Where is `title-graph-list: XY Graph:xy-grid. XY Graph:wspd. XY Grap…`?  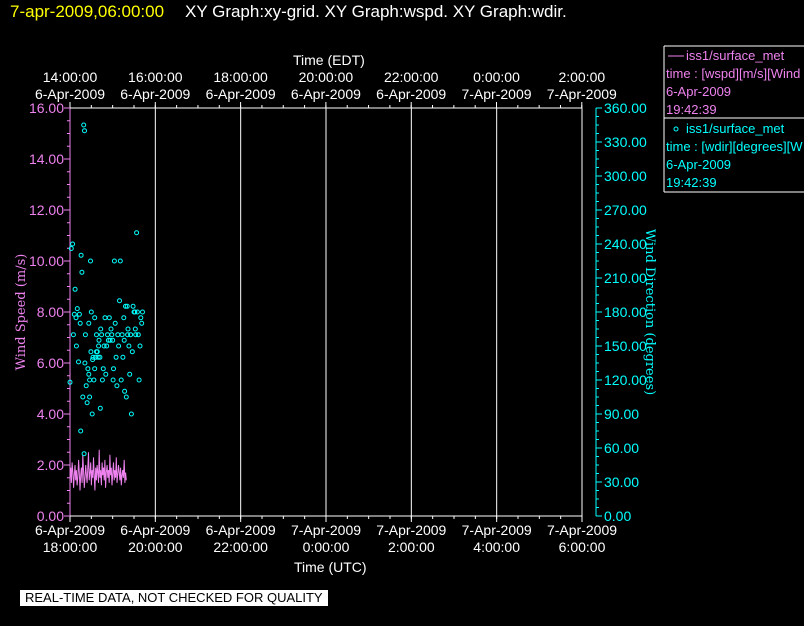 title-graph-list: XY Graph:xy-grid. XY Graph:wspd. XY Grap… is located at coordinates (376, 11).